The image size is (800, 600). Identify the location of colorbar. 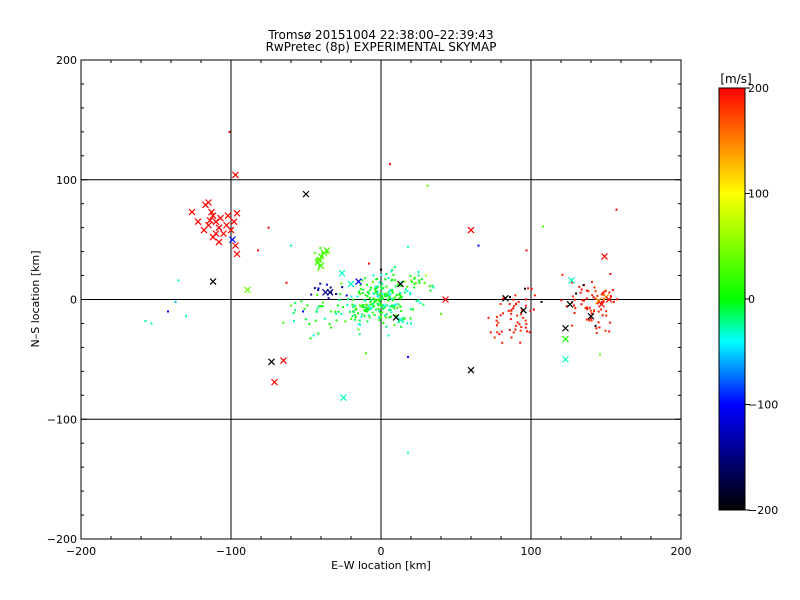
(732, 299).